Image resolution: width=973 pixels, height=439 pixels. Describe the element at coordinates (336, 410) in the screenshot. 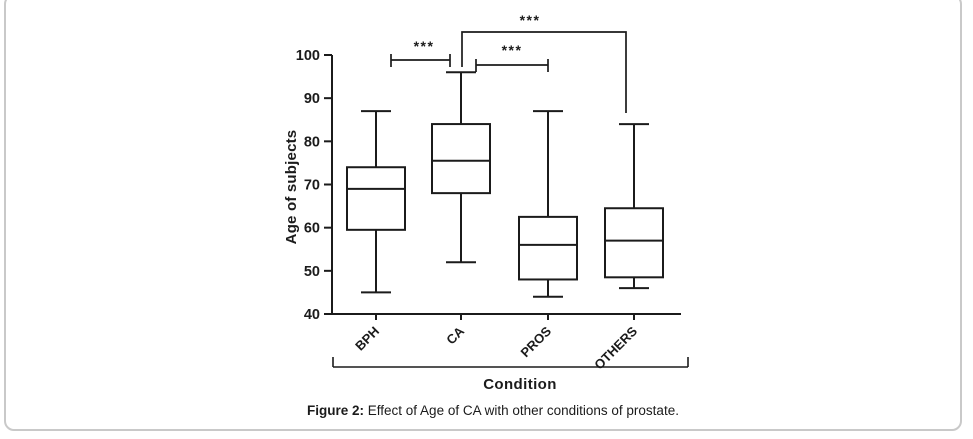

I see `figure-caption-label: Figure 2:` at that location.